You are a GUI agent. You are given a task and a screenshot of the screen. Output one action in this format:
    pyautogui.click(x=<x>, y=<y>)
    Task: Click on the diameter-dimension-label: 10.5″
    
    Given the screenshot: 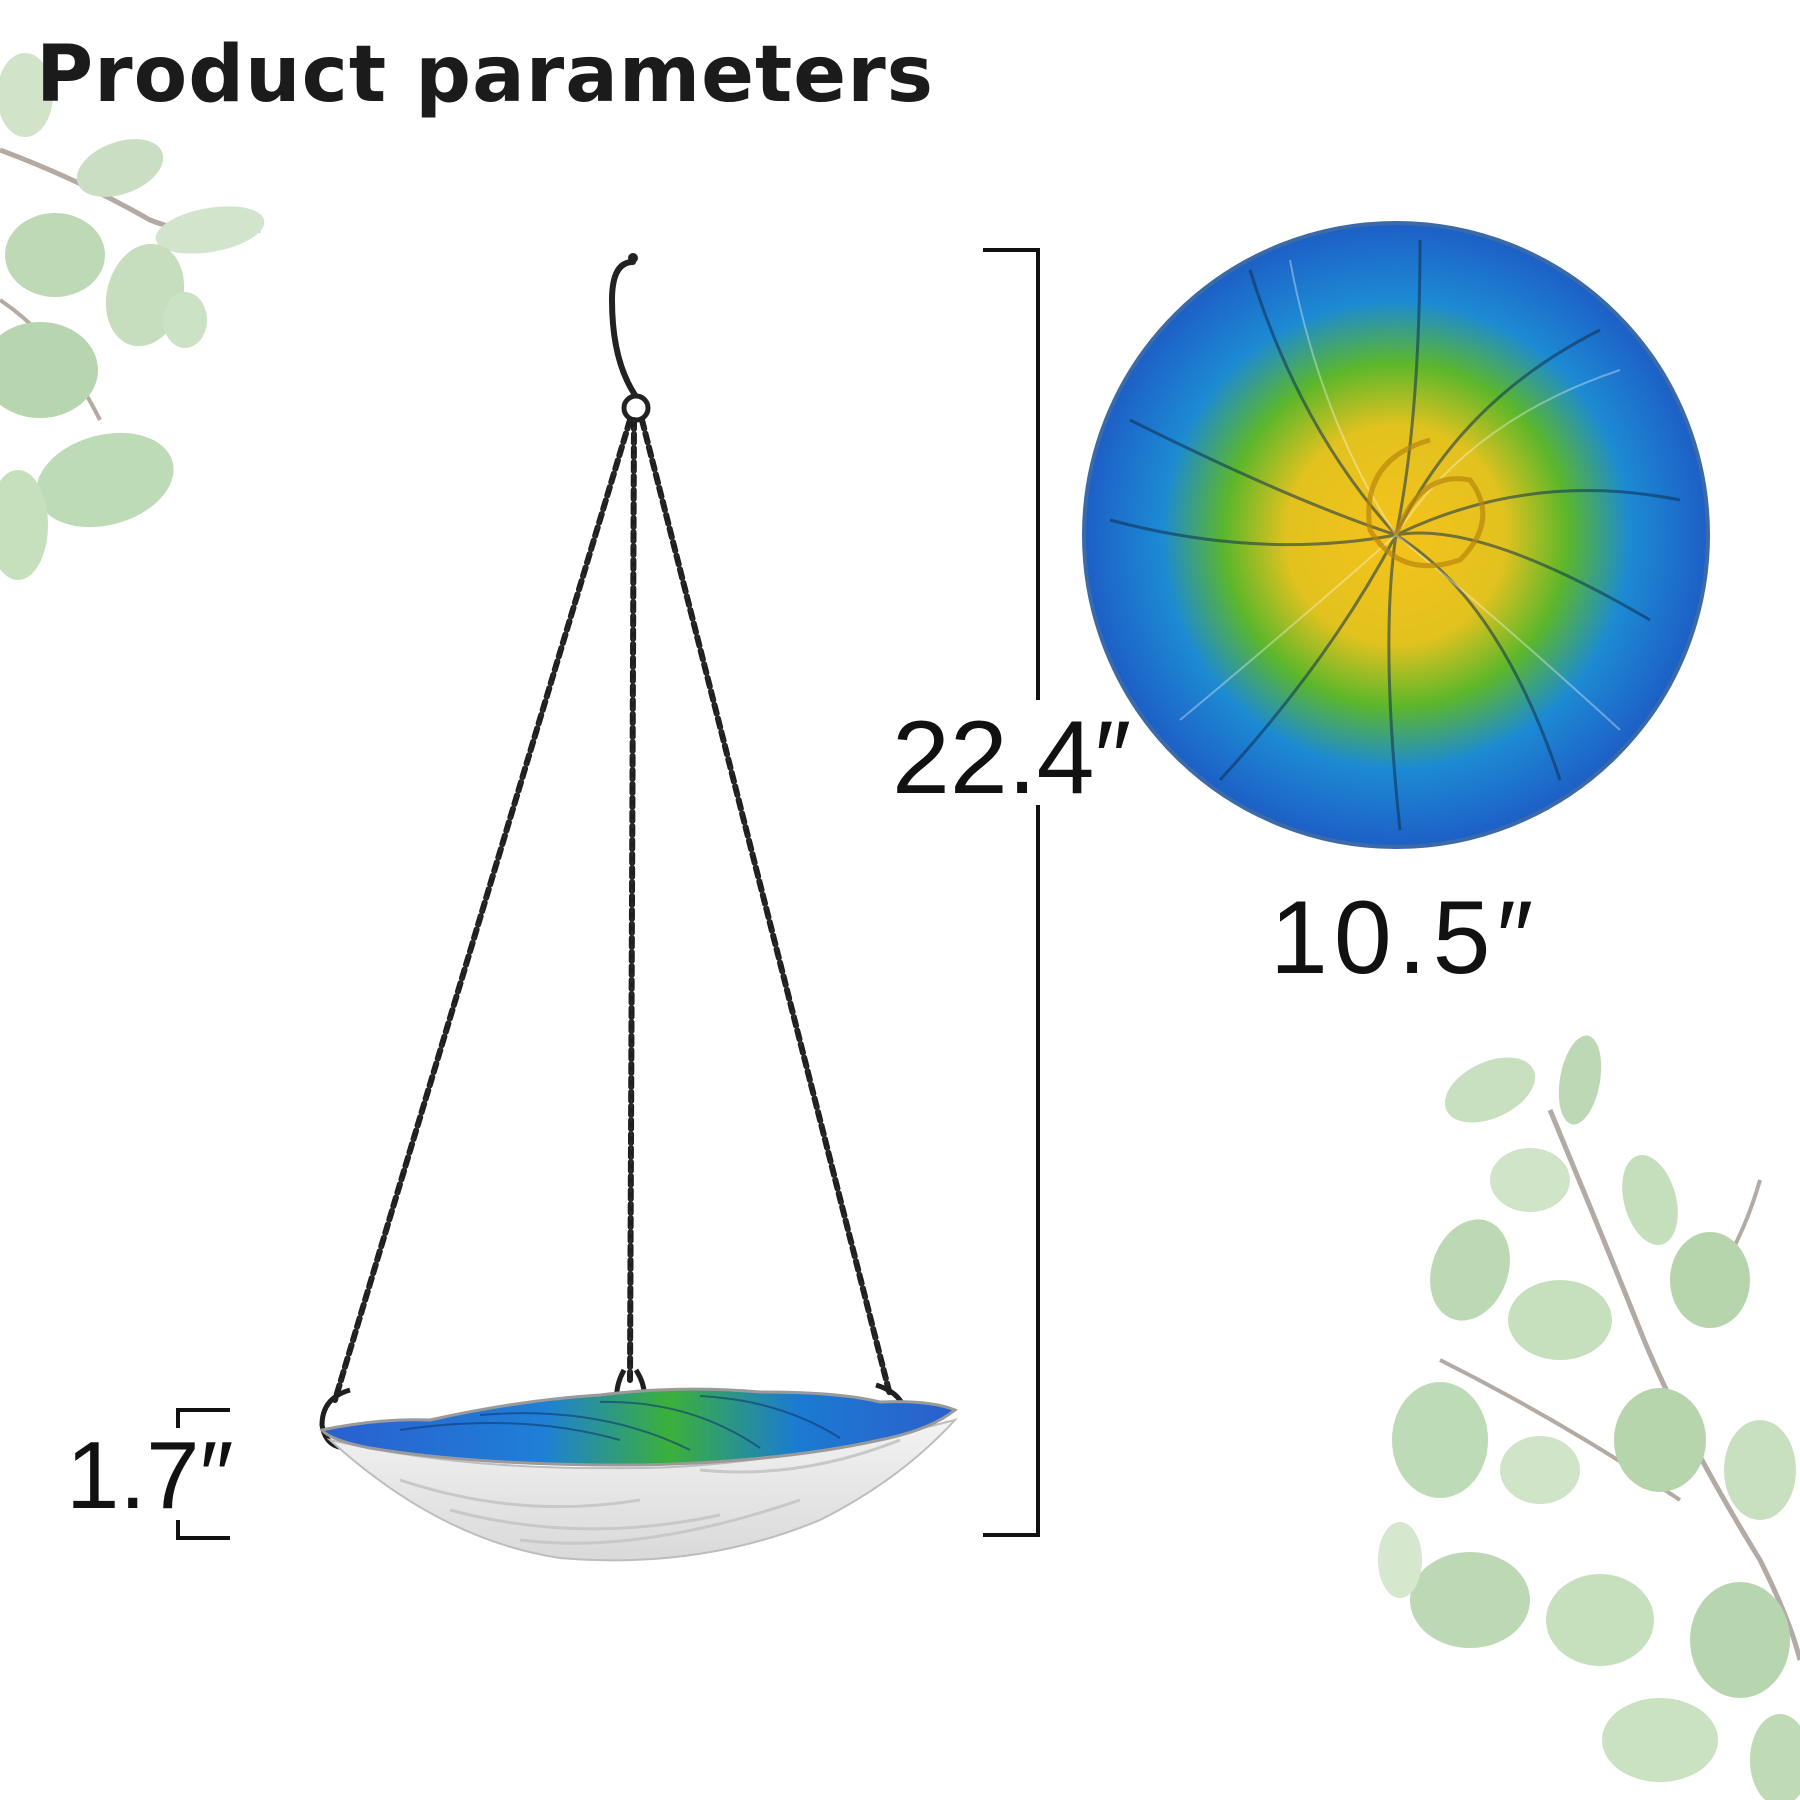 What is the action you would take?
    pyautogui.click(x=1405, y=938)
    